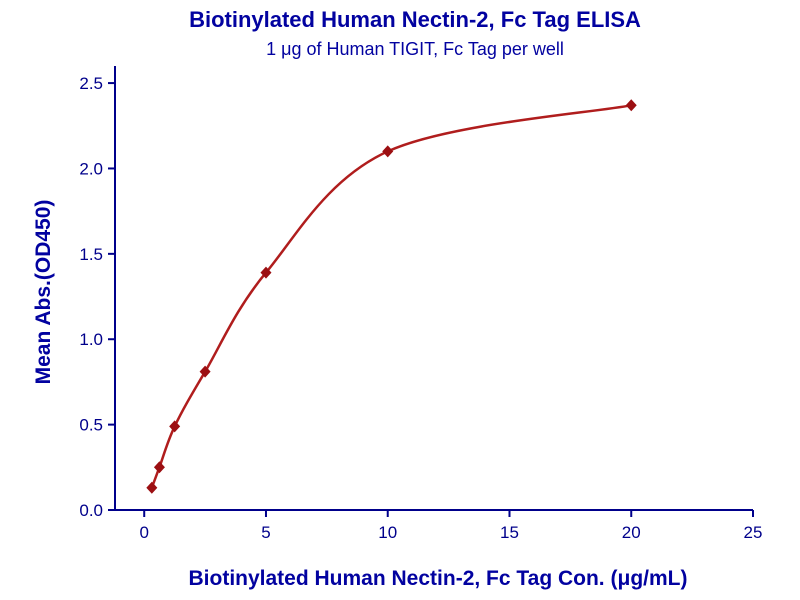 The image size is (800, 600). I want to click on x-tick-label: 10, so click(387, 532).